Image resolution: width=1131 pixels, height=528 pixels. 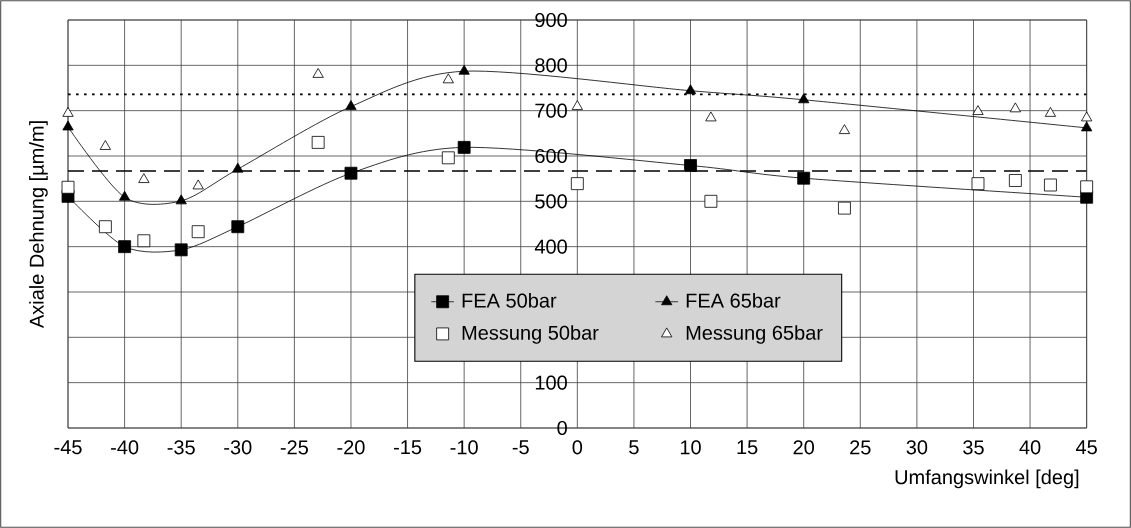 I want to click on x-tick-label: 25, so click(x=860, y=447).